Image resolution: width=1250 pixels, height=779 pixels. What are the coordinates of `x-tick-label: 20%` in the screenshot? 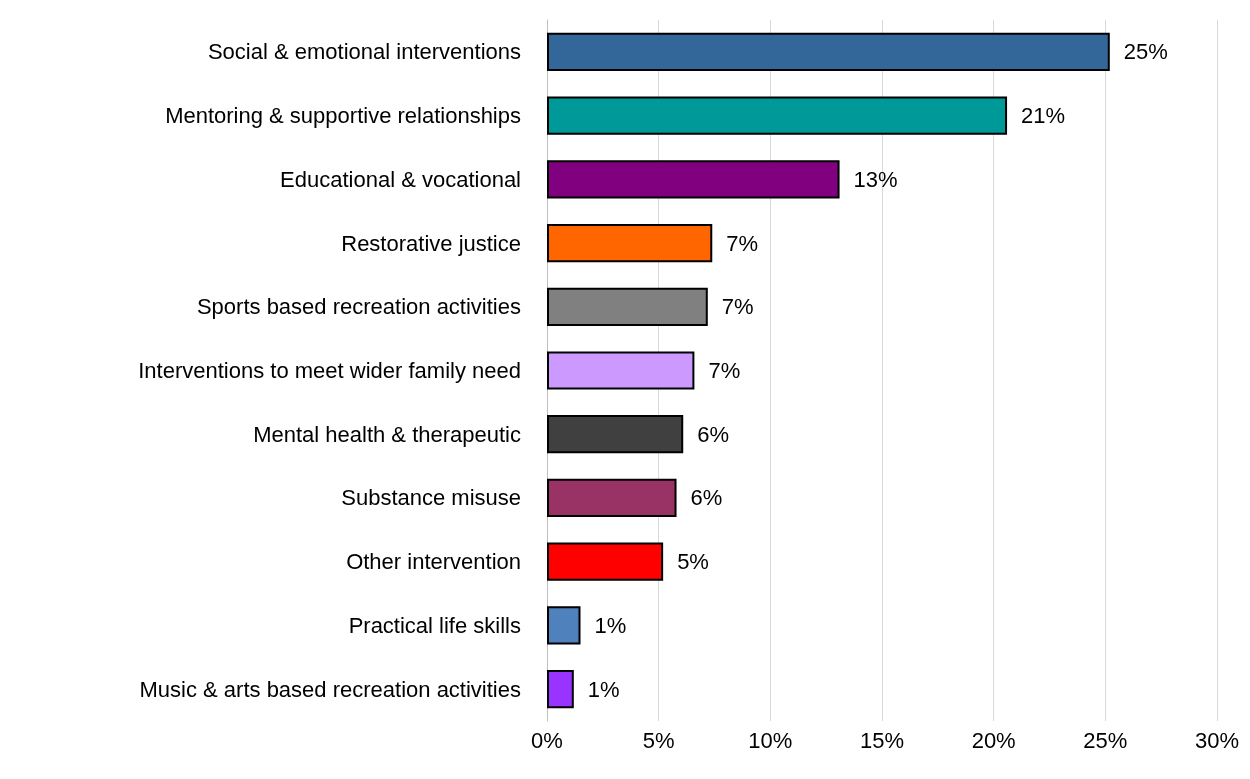 It's located at (993, 740).